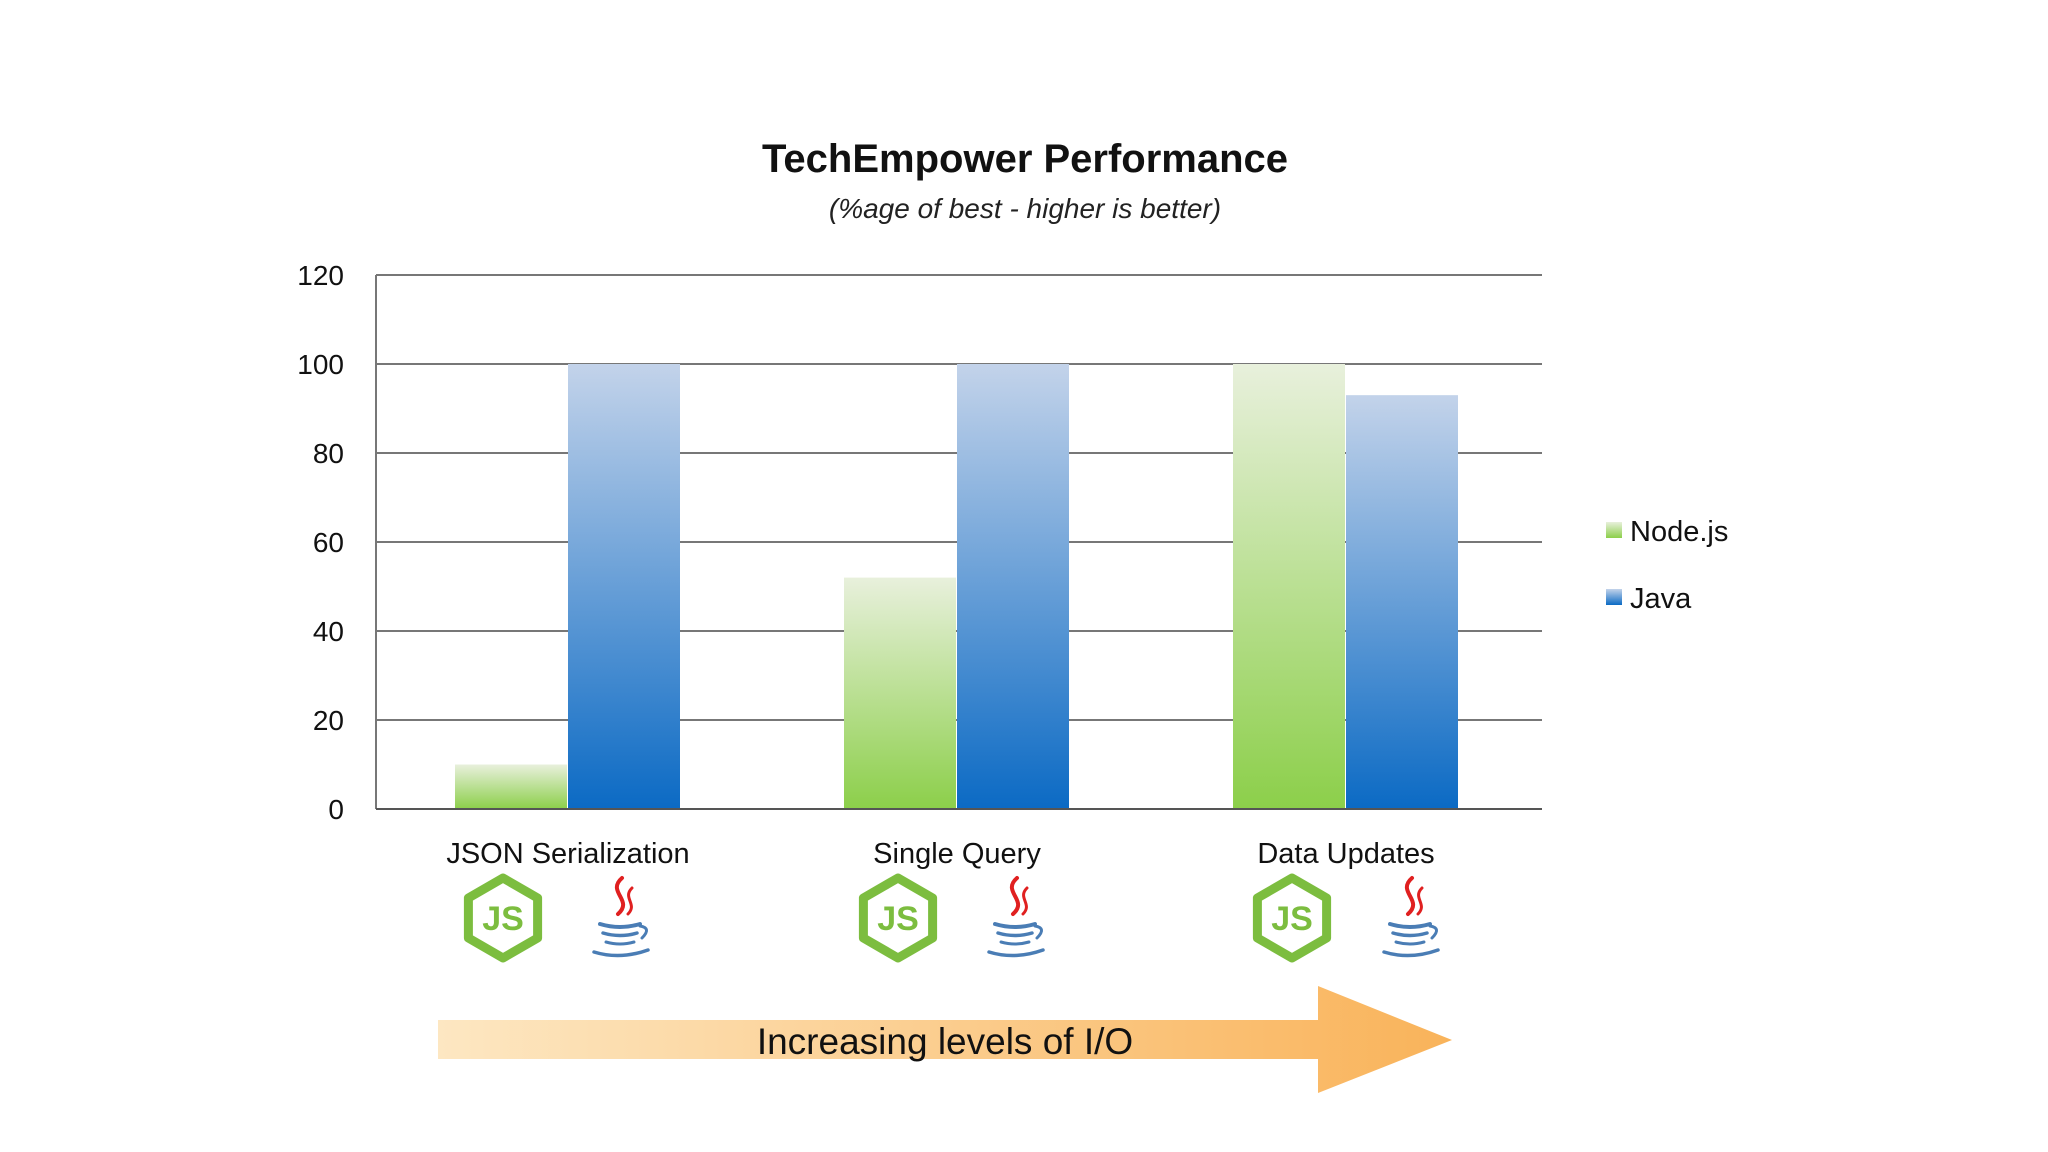 The height and width of the screenshot is (1152, 2048). Describe the element at coordinates (1667, 565) in the screenshot. I see `legend: Node.js Java` at that location.